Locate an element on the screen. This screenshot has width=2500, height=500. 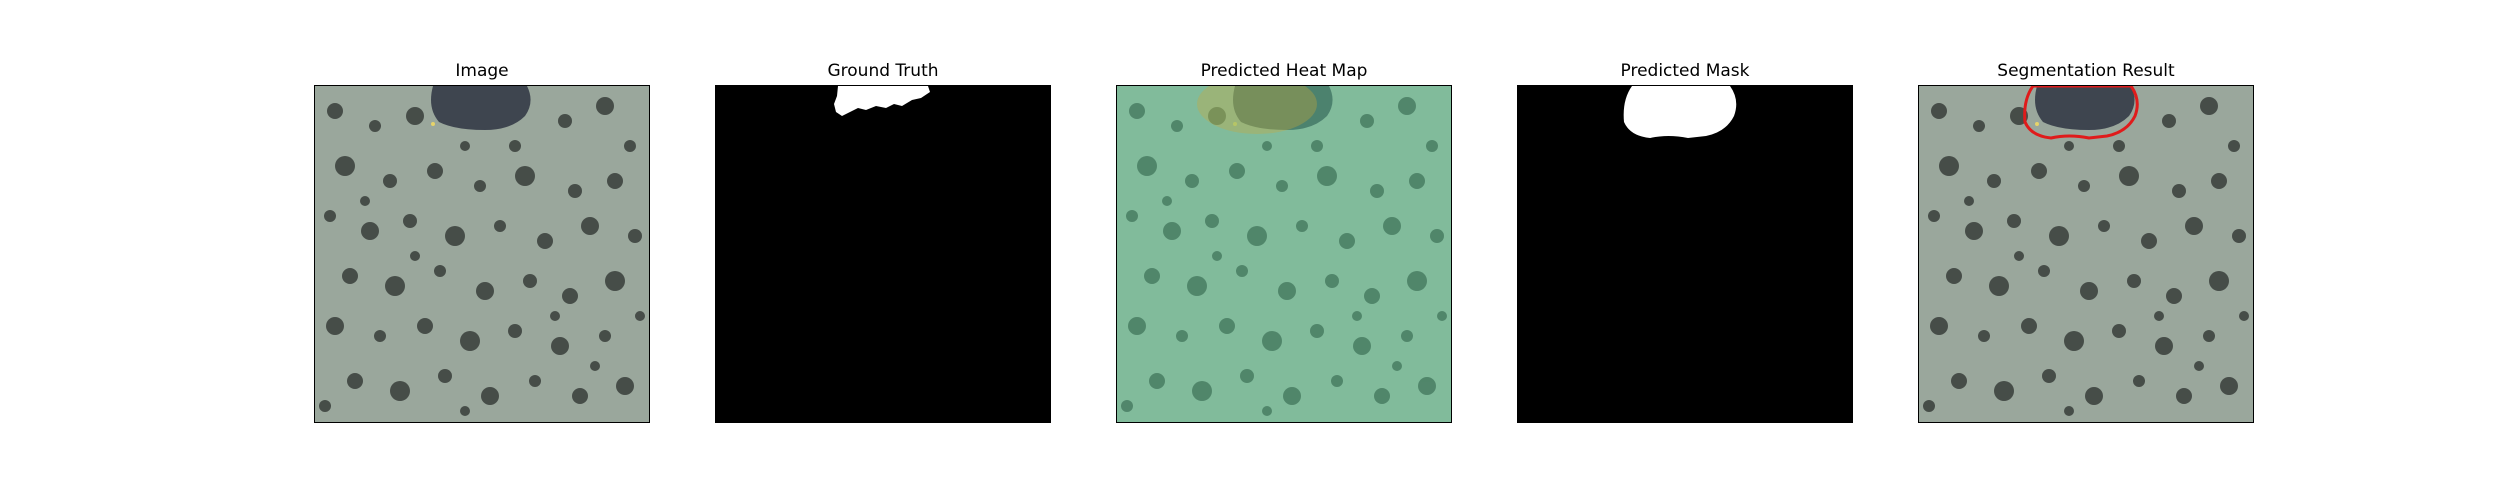
ground-truth-mask is located at coordinates (883, 254).